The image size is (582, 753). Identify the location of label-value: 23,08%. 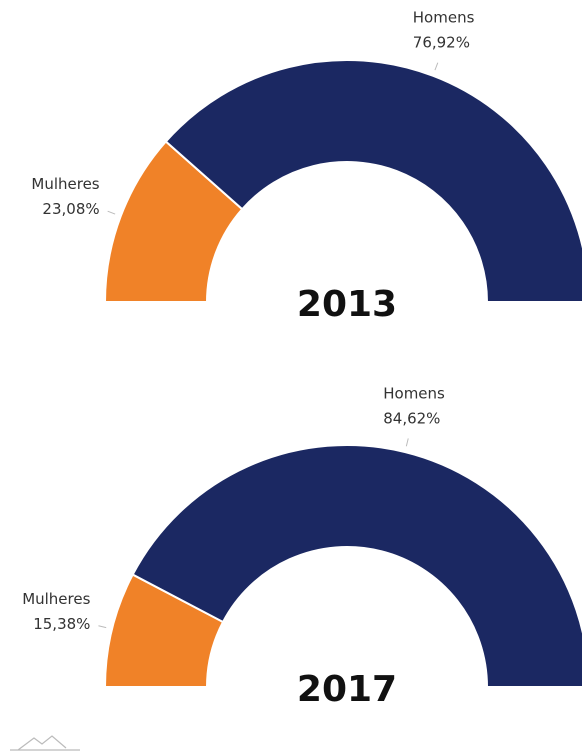
(70, 209).